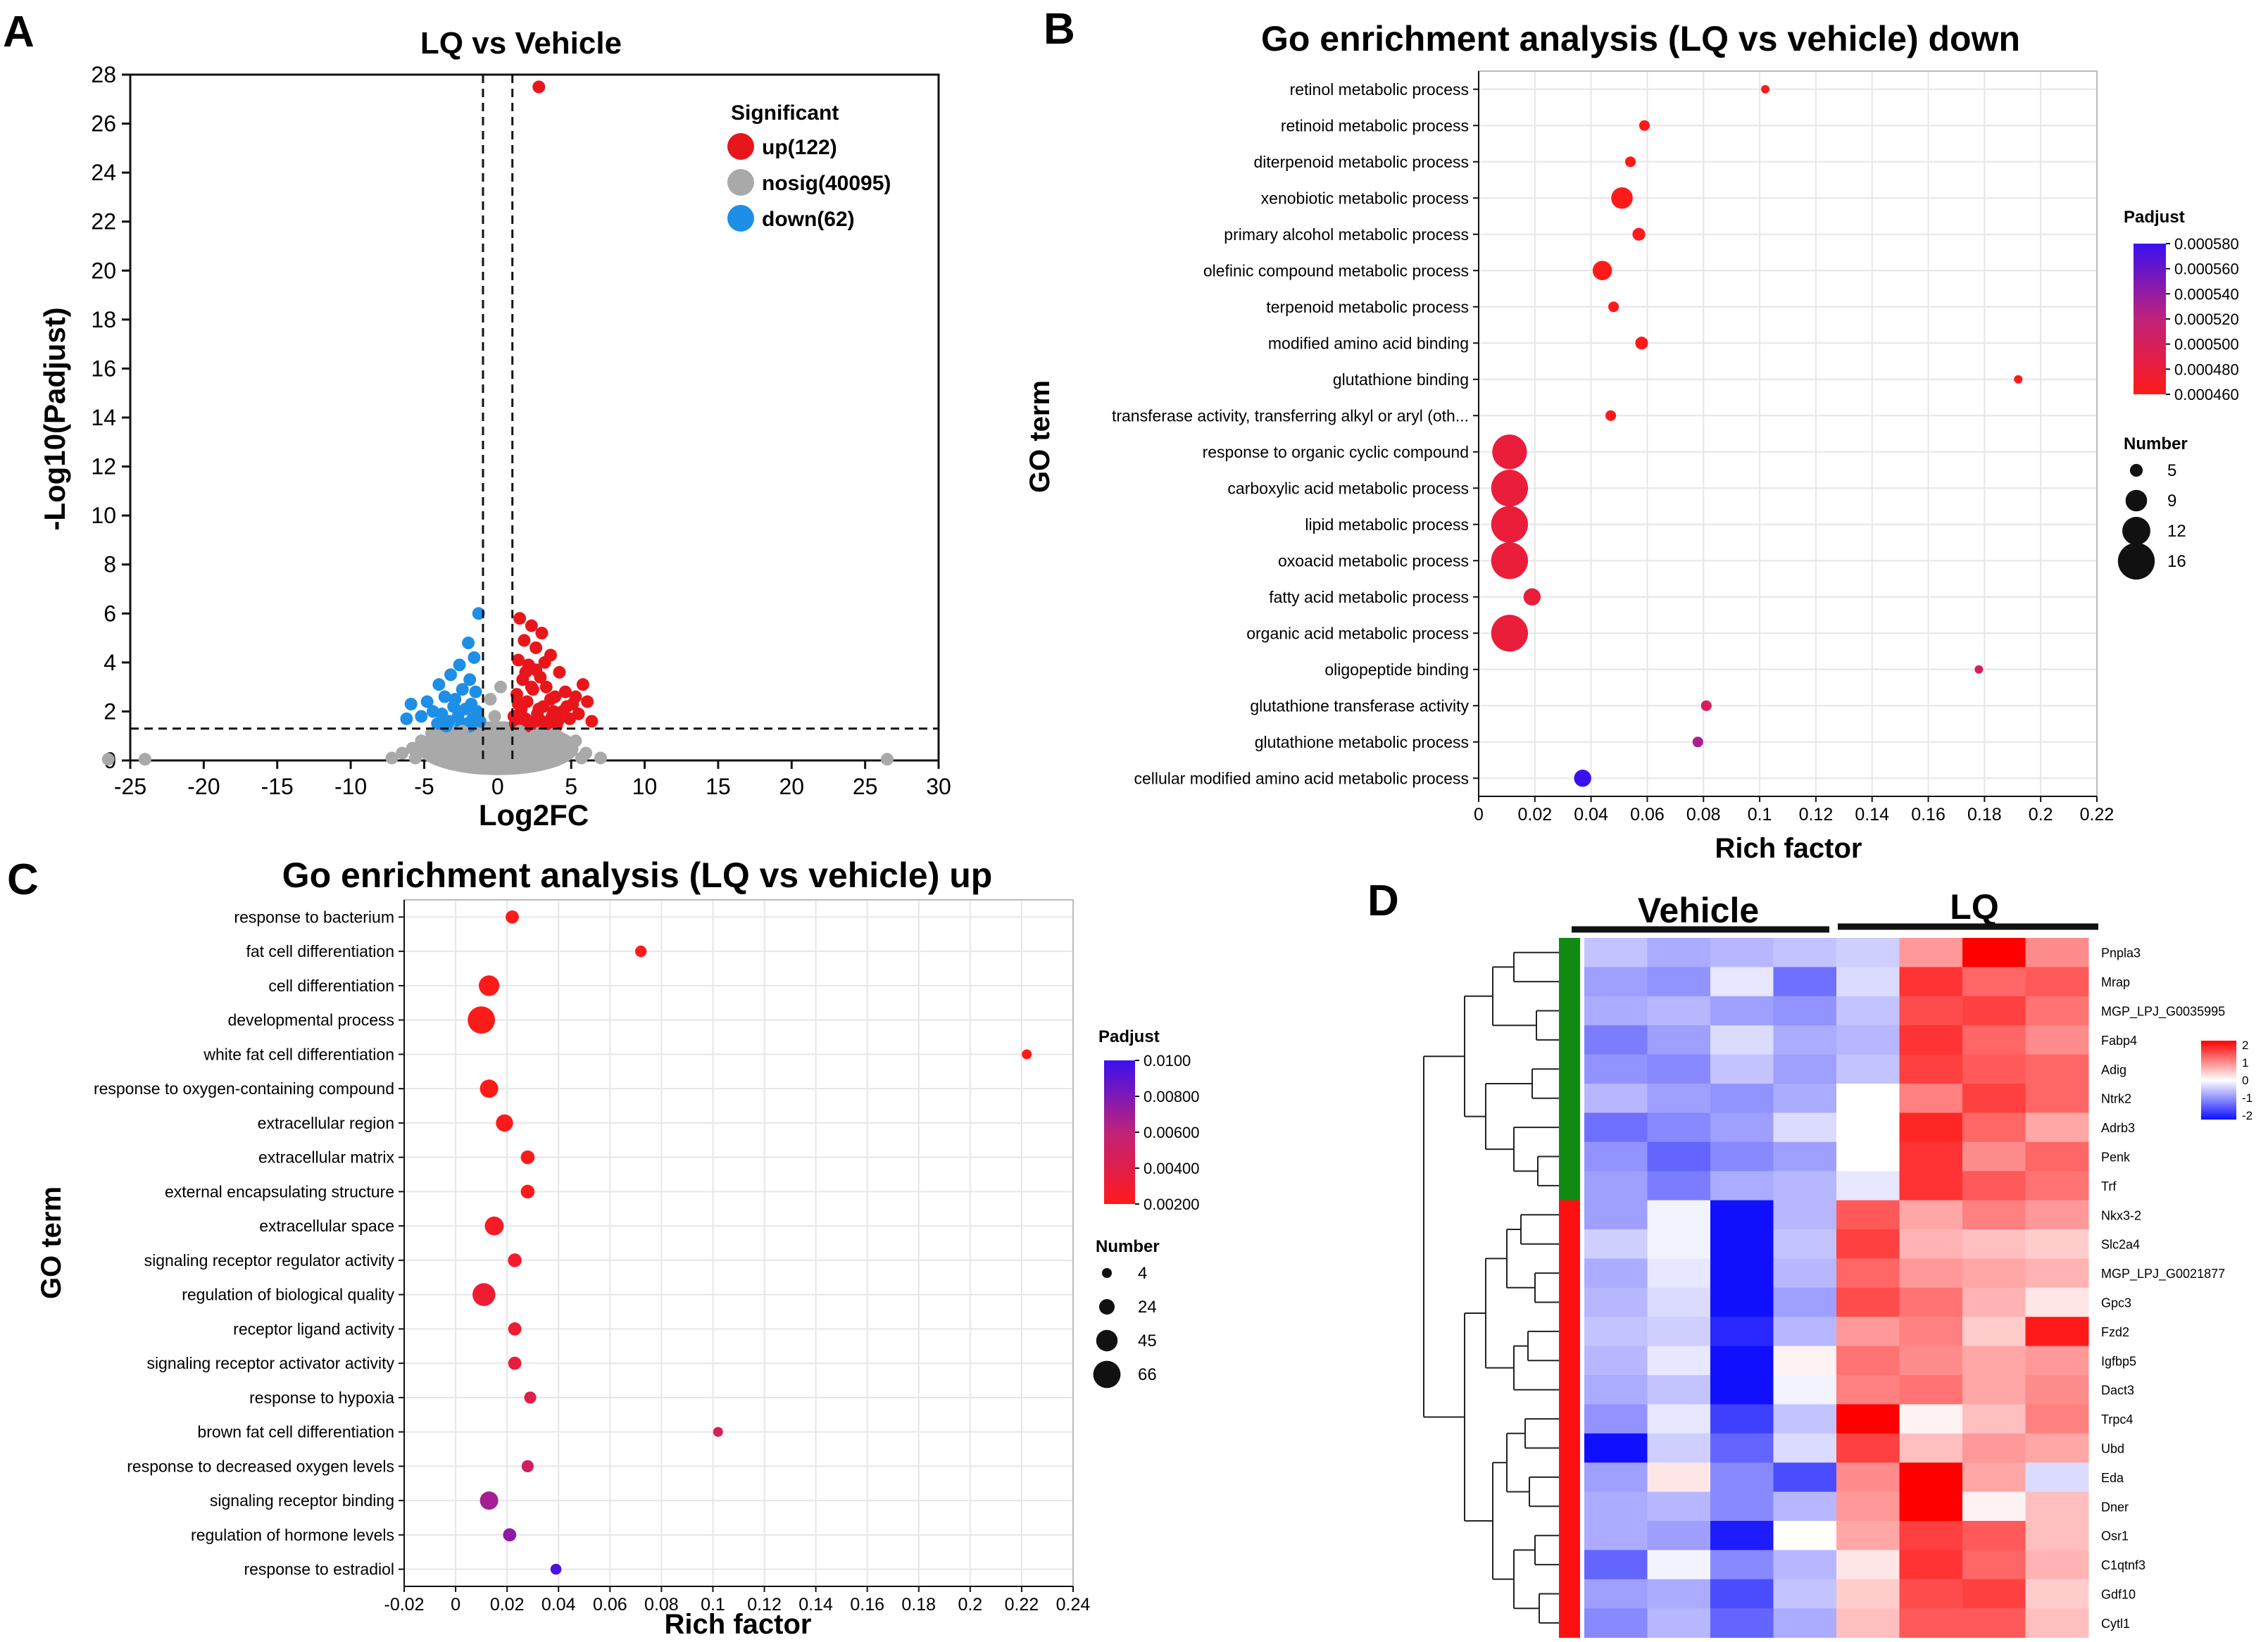 The width and height of the screenshot is (2268, 1642). I want to click on x-tick-label: 0.22, so click(2097, 815).